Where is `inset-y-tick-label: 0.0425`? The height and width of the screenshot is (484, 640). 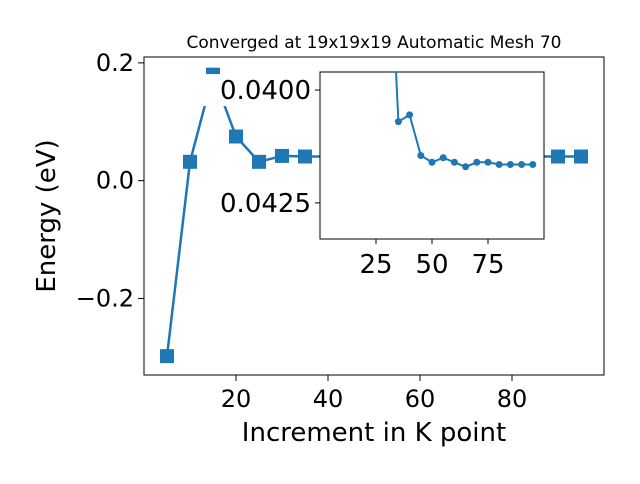 inset-y-tick-label: 0.0425 is located at coordinates (265, 204).